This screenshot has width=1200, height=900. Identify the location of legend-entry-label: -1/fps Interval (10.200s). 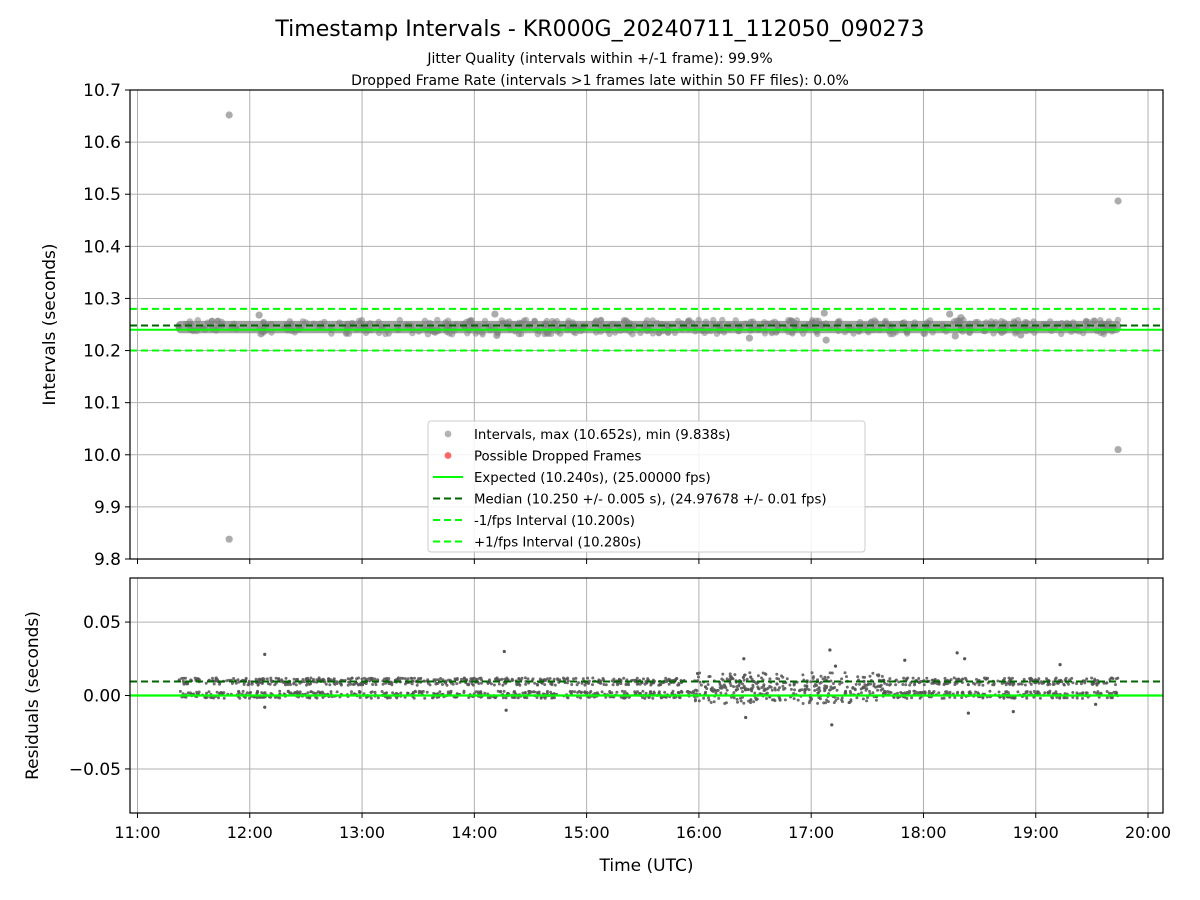
(554, 521).